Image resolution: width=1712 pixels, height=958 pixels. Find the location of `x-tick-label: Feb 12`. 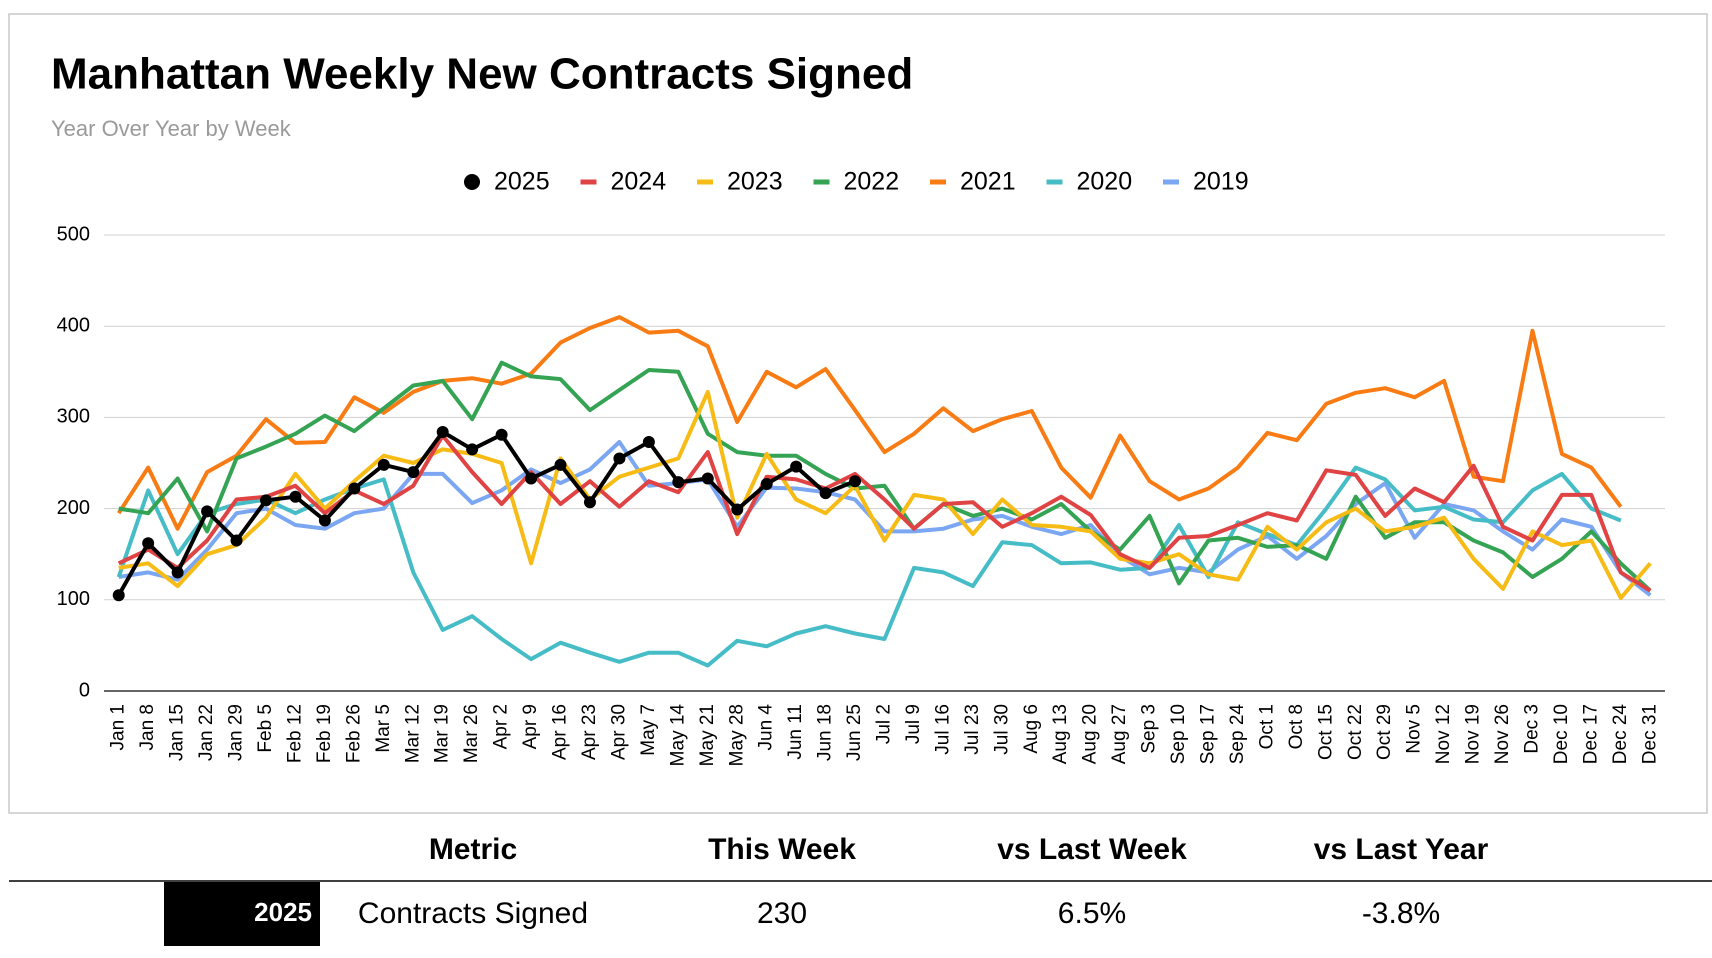

x-tick-label: Feb 12 is located at coordinates (294, 733).